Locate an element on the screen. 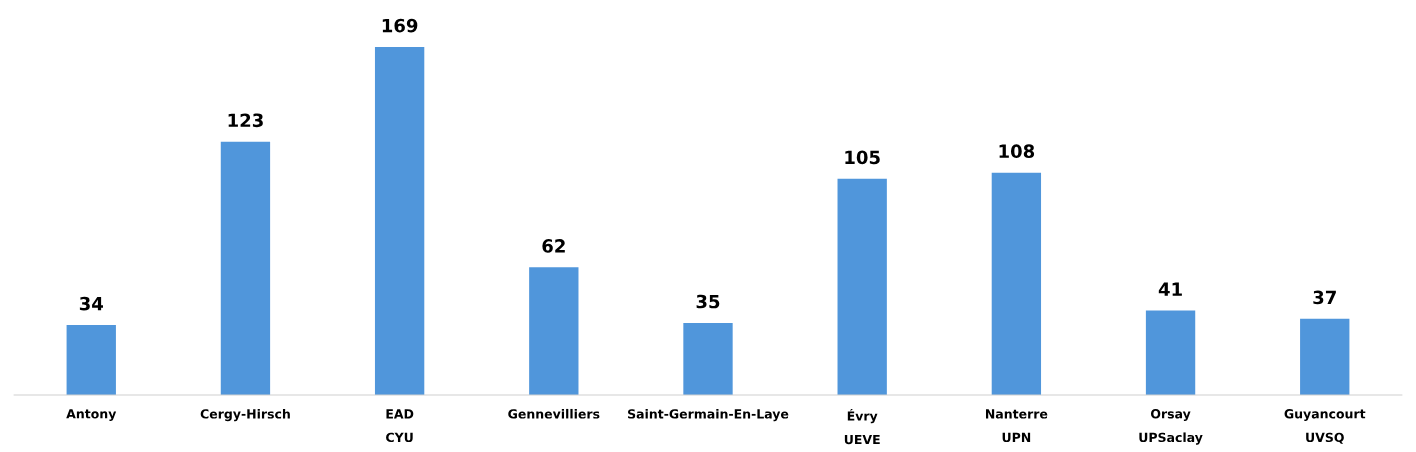 The width and height of the screenshot is (1416, 452). x-tick-label: Antony is located at coordinates (91, 415).